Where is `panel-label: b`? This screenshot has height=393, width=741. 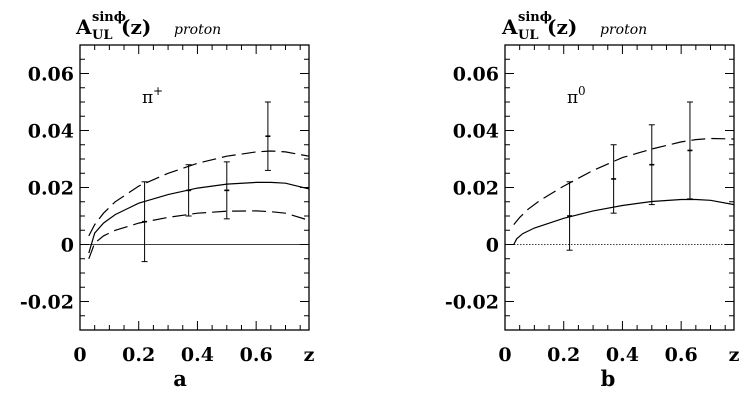
panel-label: b is located at coordinates (608, 378).